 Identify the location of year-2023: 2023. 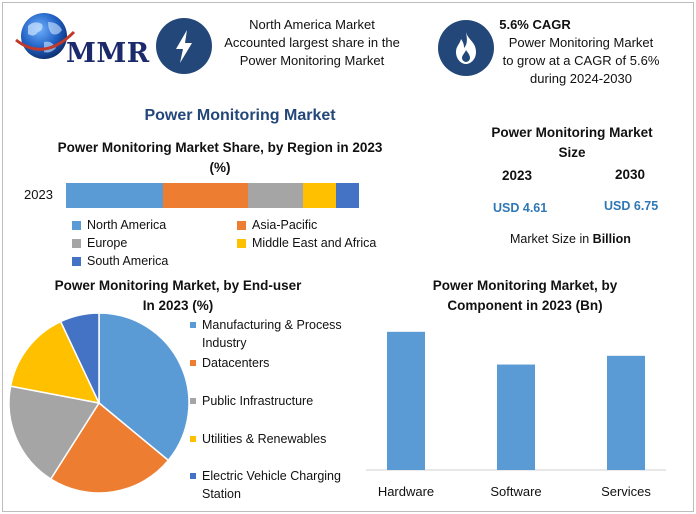
(517, 175).